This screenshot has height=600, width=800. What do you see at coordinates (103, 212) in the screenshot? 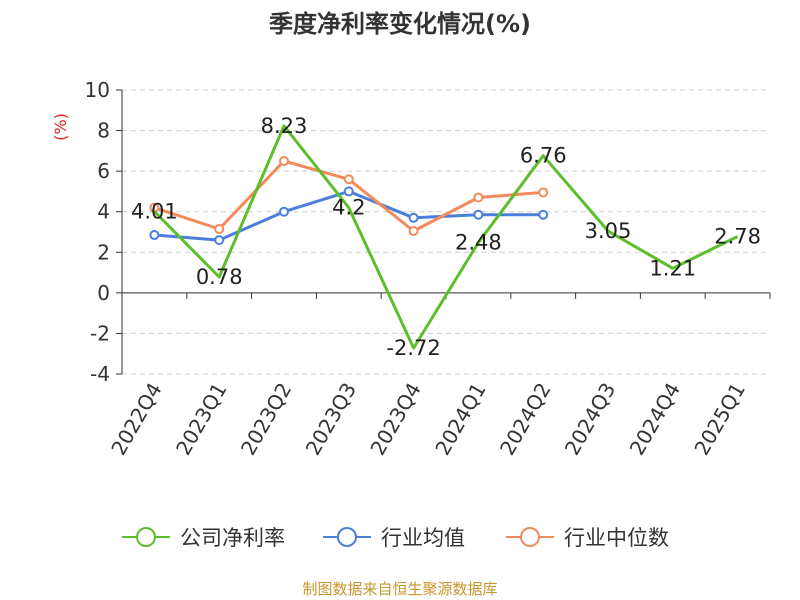
I see `y-tick-label: 4` at bounding box center [103, 212].